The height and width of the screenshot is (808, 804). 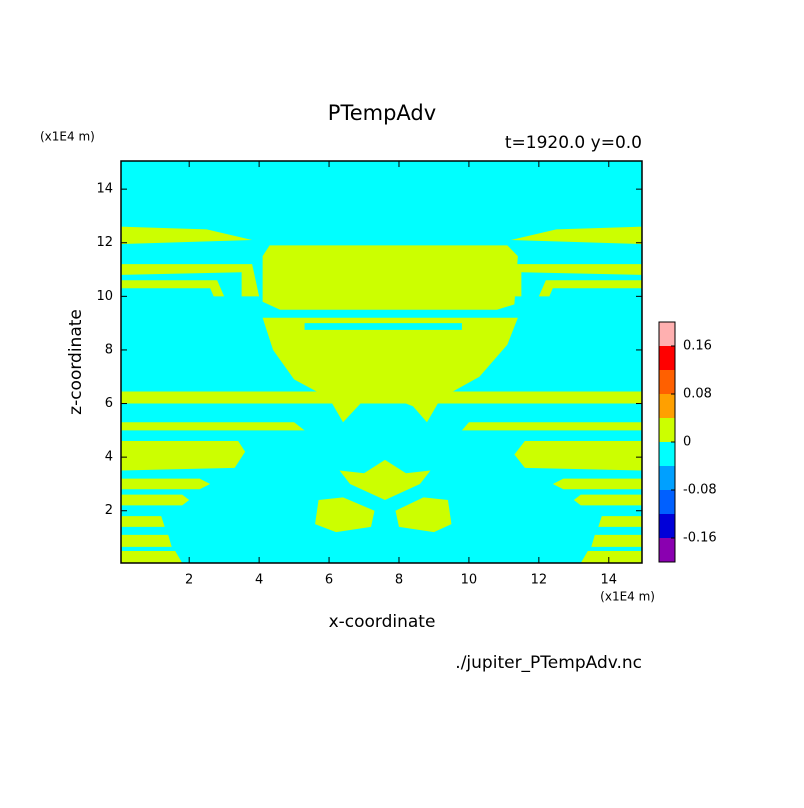 I want to click on y-tick-label: 4, so click(x=109, y=457).